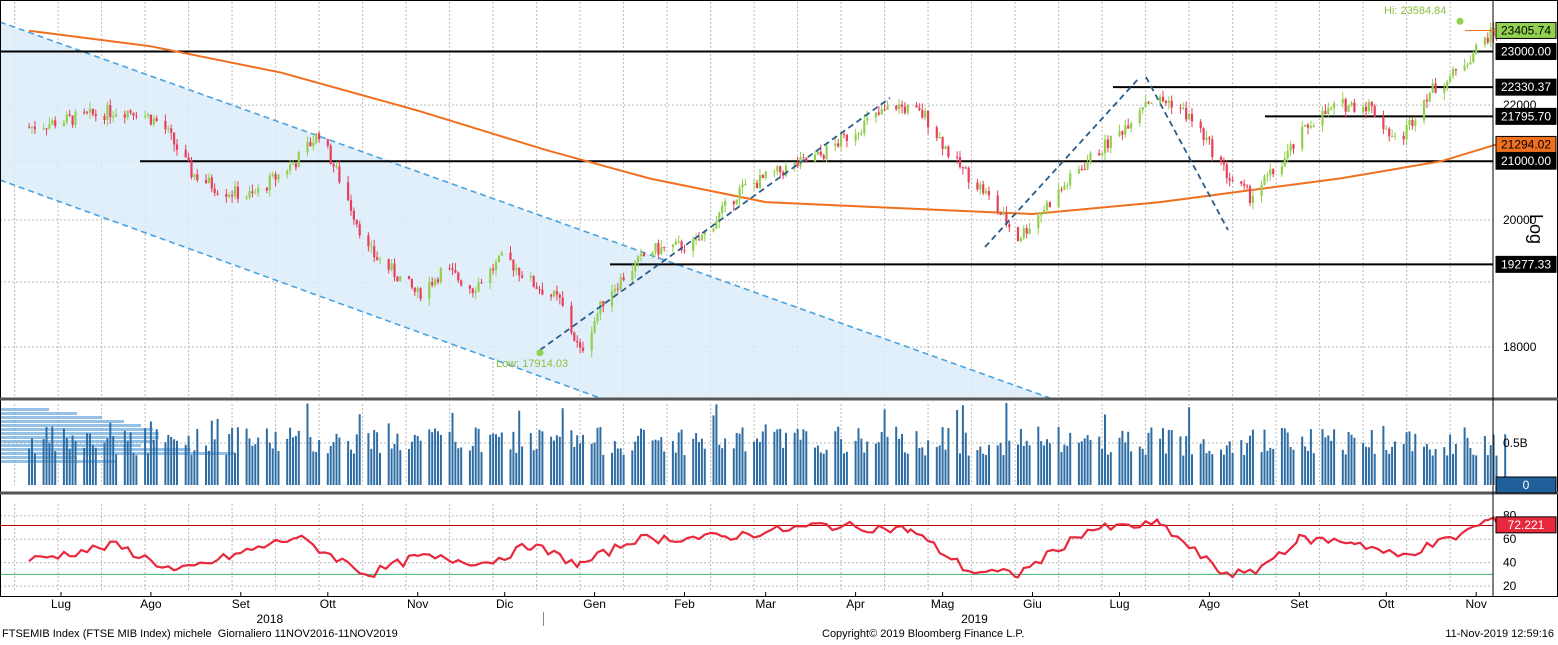 The width and height of the screenshot is (1558, 645). I want to click on year-label: 2019, so click(974, 619).